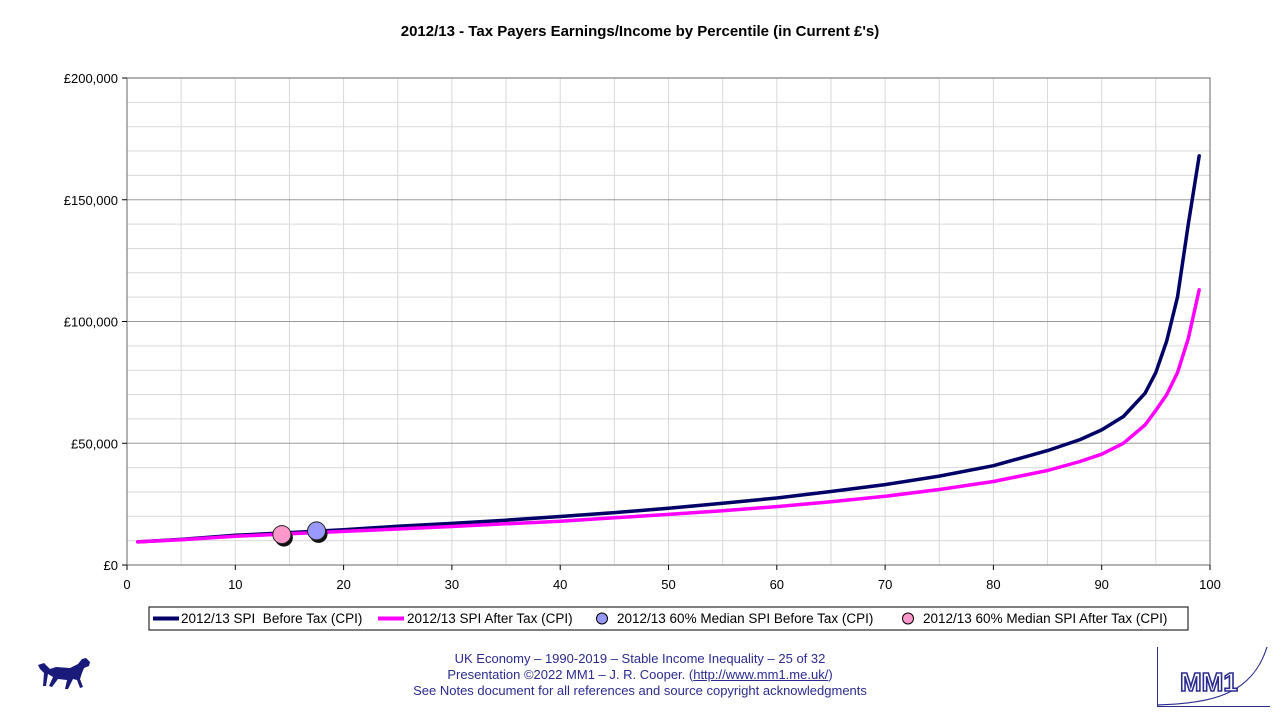  I want to click on mm1-logo: MM1, so click(1212, 679).